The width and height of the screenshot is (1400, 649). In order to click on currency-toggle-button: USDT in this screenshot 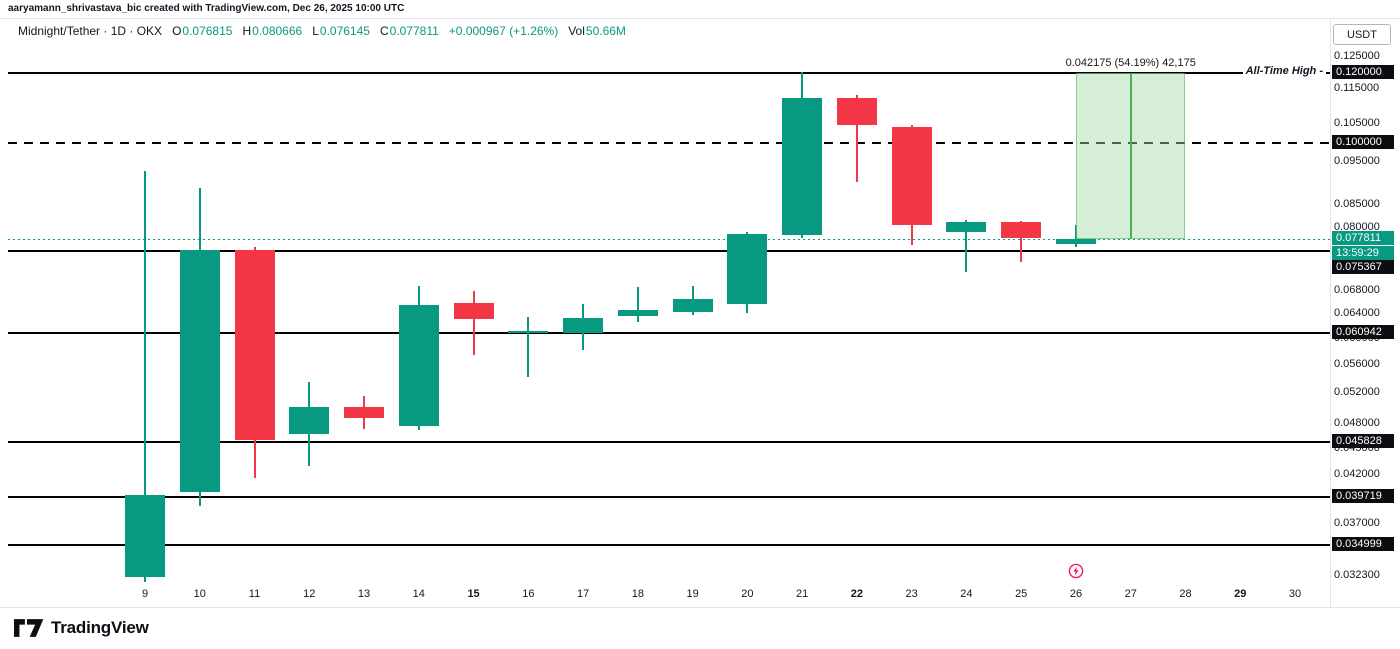, I will do `click(1362, 34)`.